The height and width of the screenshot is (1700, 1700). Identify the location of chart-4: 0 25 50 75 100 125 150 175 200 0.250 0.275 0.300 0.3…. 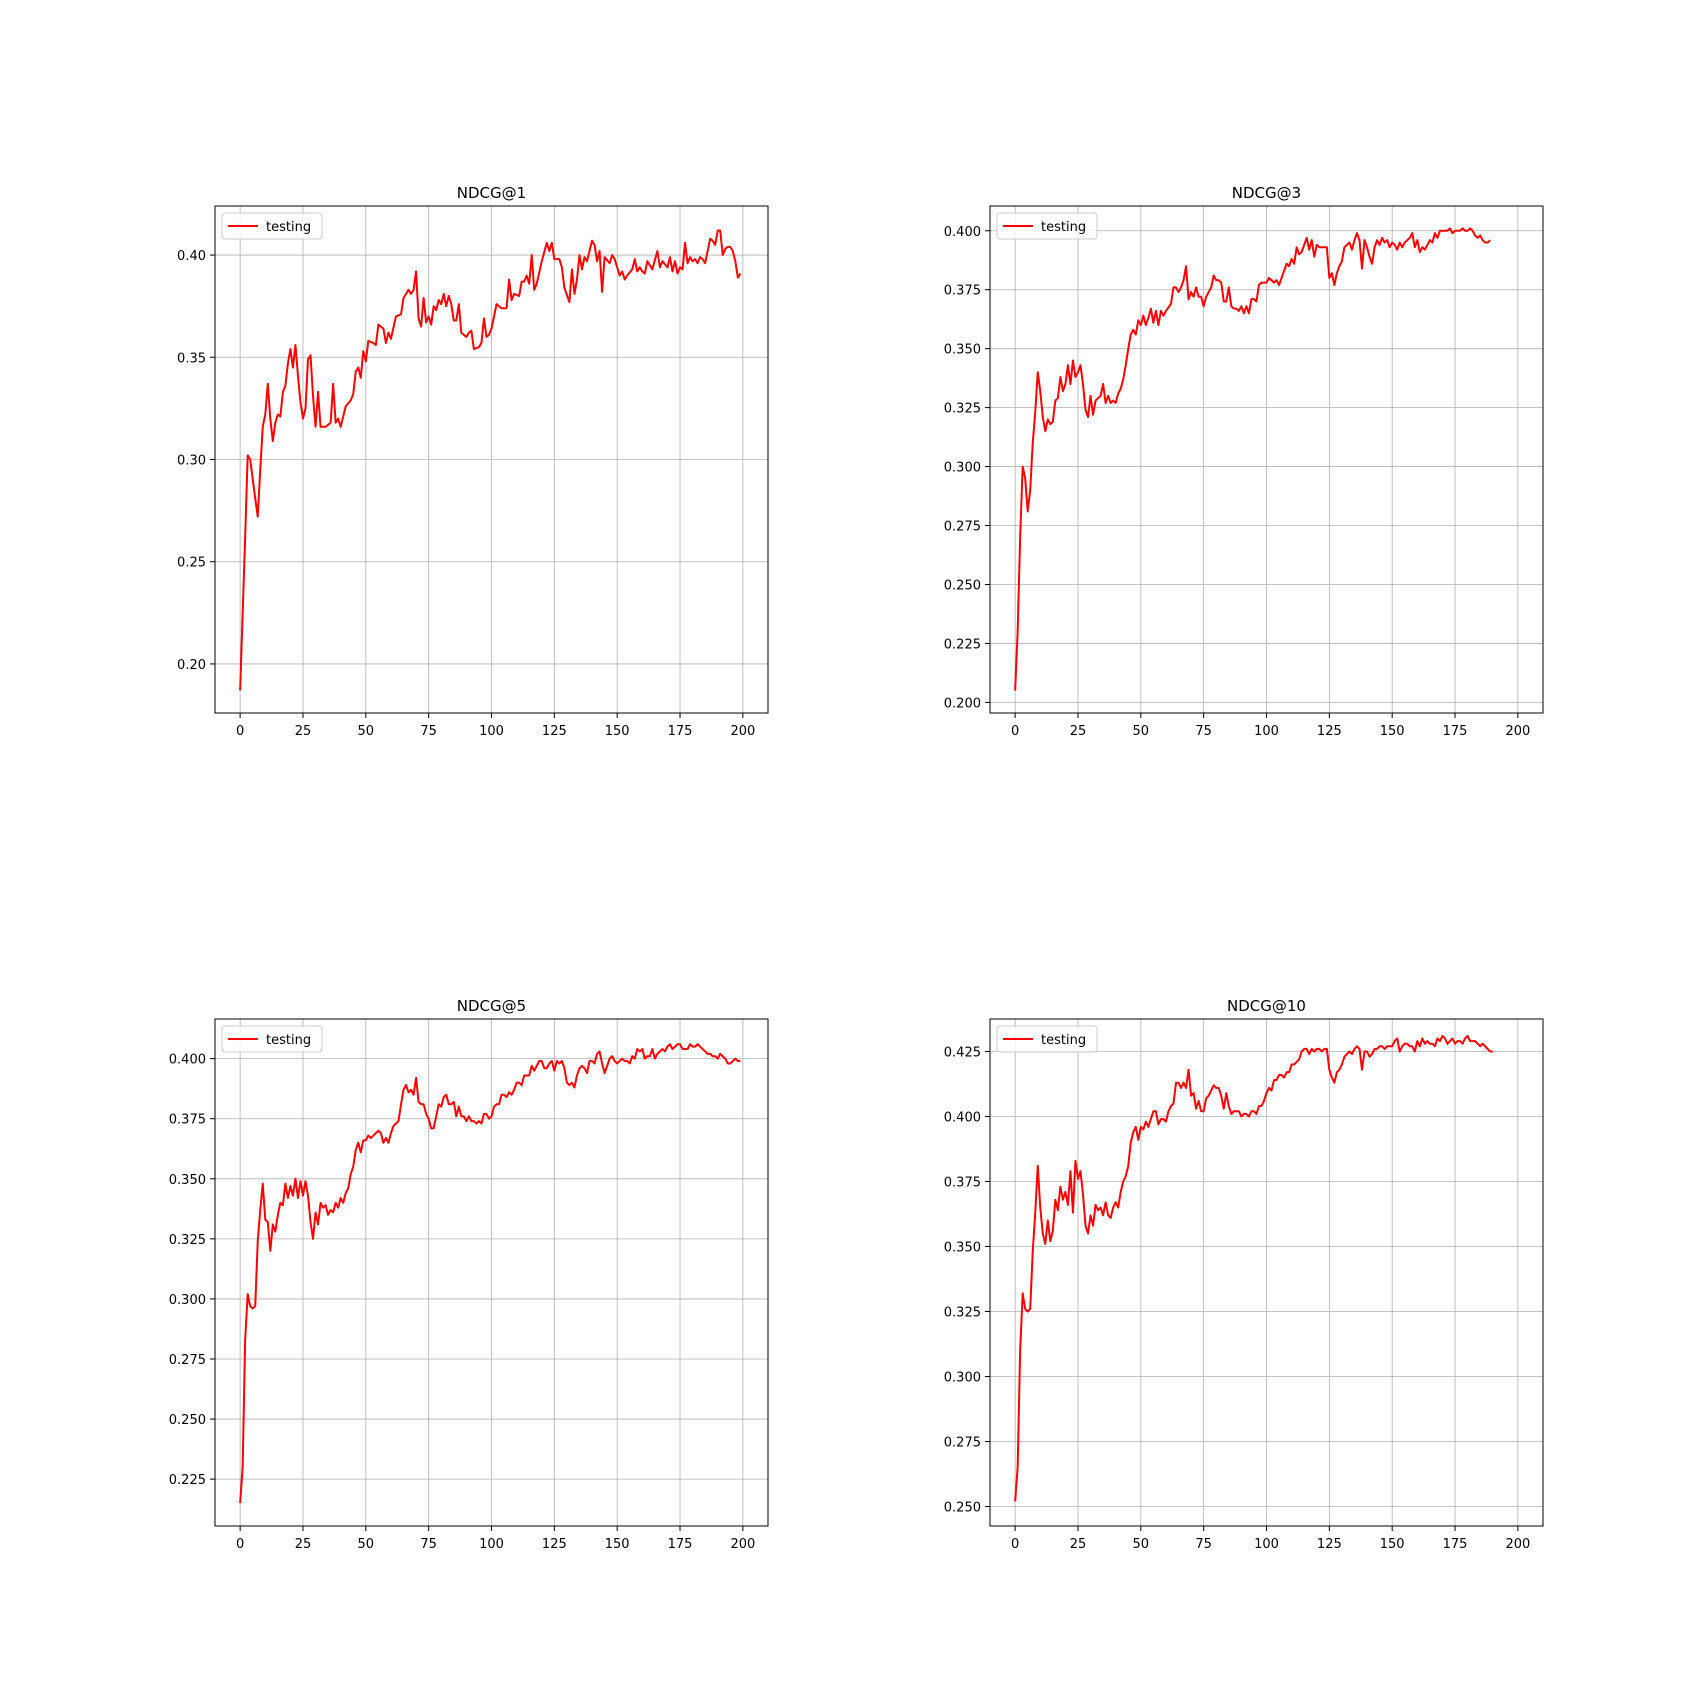
(1244, 1274).